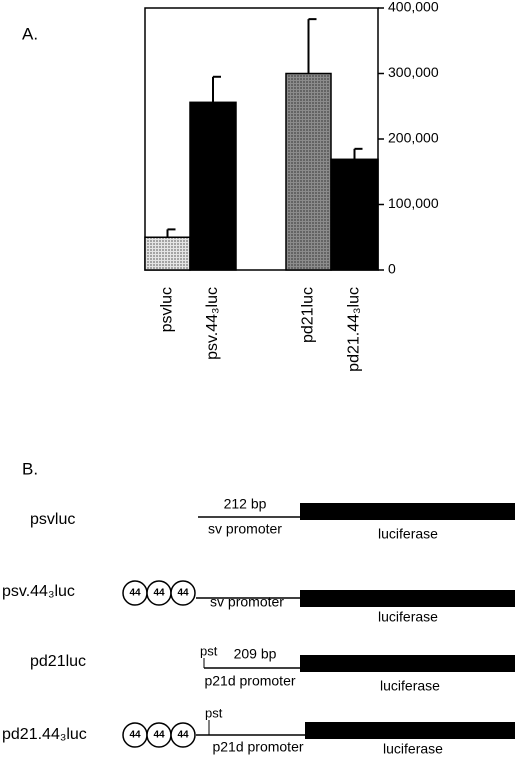 The width and height of the screenshot is (520, 759). I want to click on y-tick-label: 200,000, so click(413, 138).